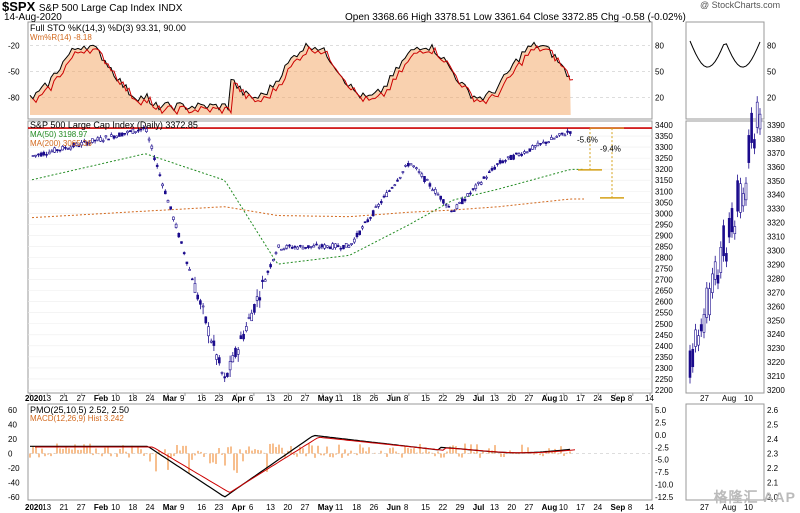 The image size is (800, 513). I want to click on x-tick-label: 27, so click(528, 398).